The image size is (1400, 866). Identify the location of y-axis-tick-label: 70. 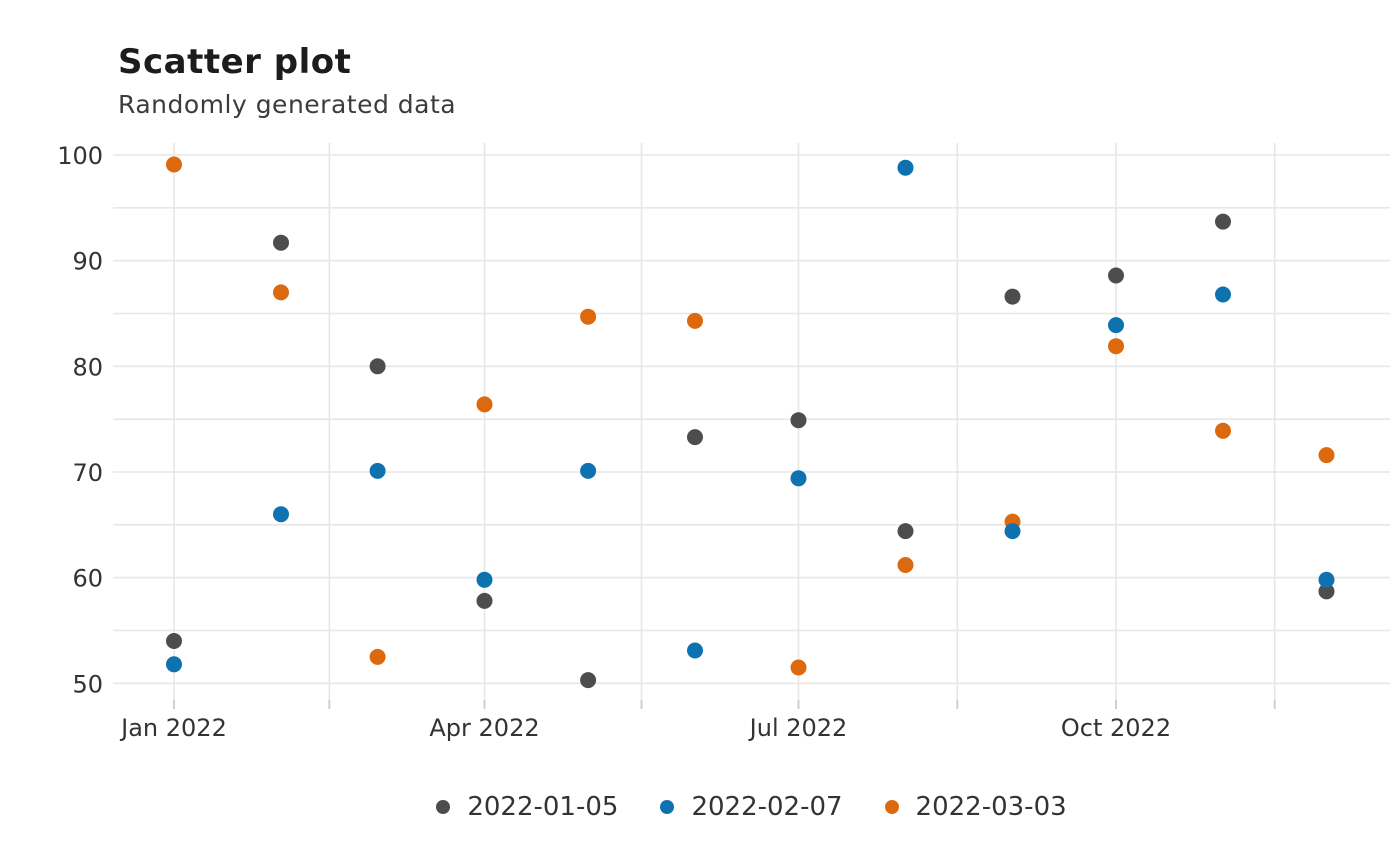
(87, 473).